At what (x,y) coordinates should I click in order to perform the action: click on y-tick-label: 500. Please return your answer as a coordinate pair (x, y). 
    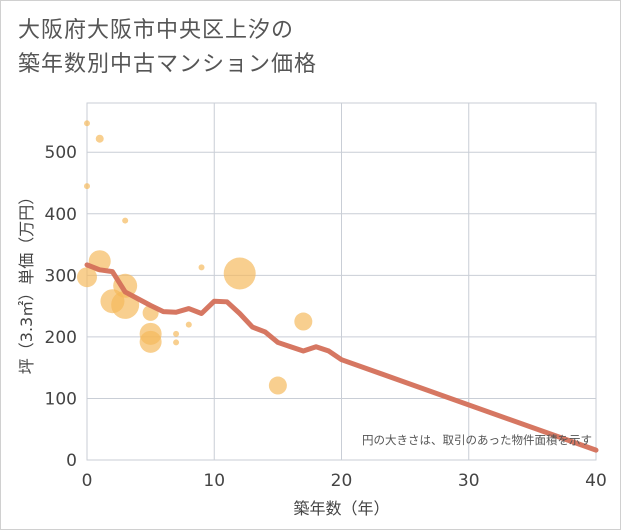
    Looking at the image, I should click on (61, 153).